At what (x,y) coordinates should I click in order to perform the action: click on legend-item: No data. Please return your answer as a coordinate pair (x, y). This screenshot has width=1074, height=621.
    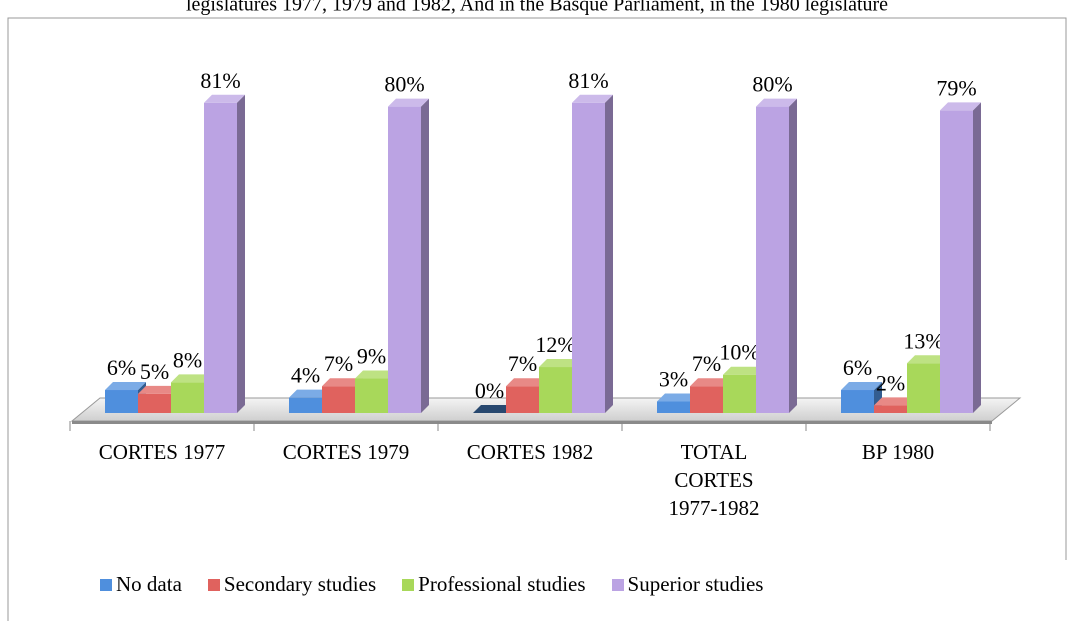
    Looking at the image, I should click on (141, 584).